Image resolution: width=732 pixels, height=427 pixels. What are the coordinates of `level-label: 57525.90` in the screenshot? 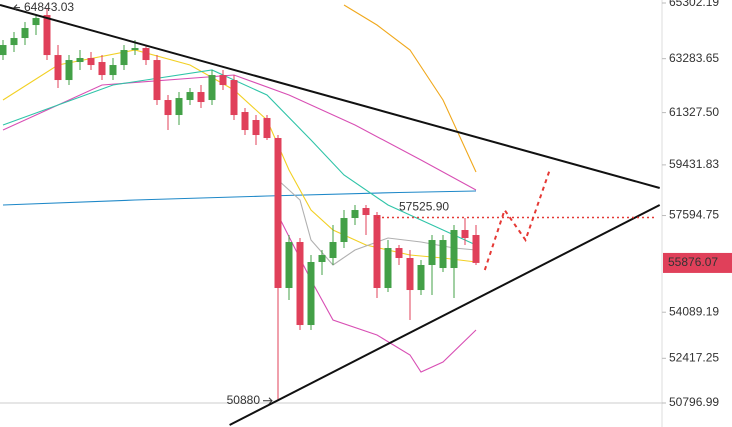 It's located at (424, 207).